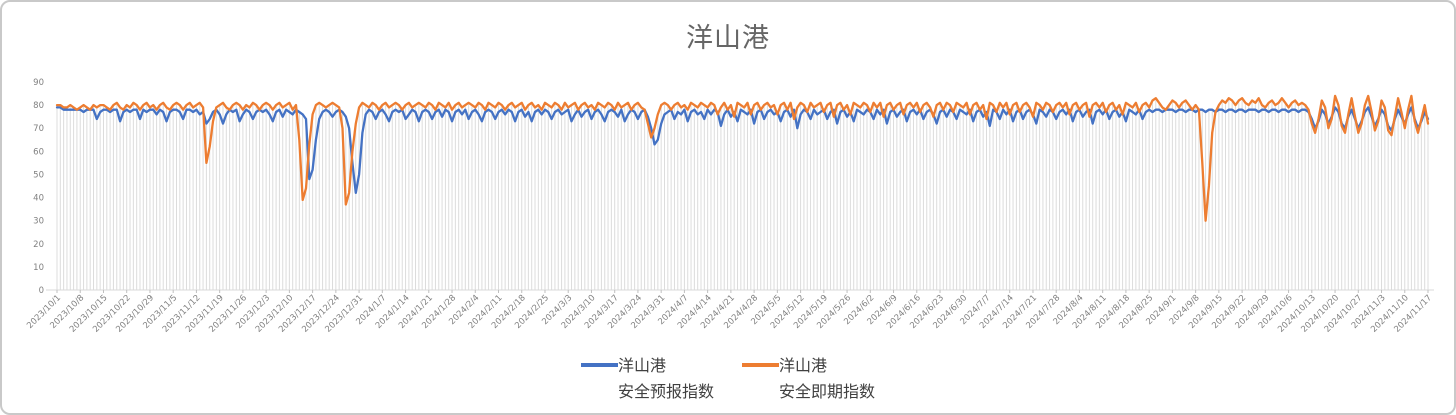 The width and height of the screenshot is (1456, 415). I want to click on svg-text: 90, so click(38, 83).